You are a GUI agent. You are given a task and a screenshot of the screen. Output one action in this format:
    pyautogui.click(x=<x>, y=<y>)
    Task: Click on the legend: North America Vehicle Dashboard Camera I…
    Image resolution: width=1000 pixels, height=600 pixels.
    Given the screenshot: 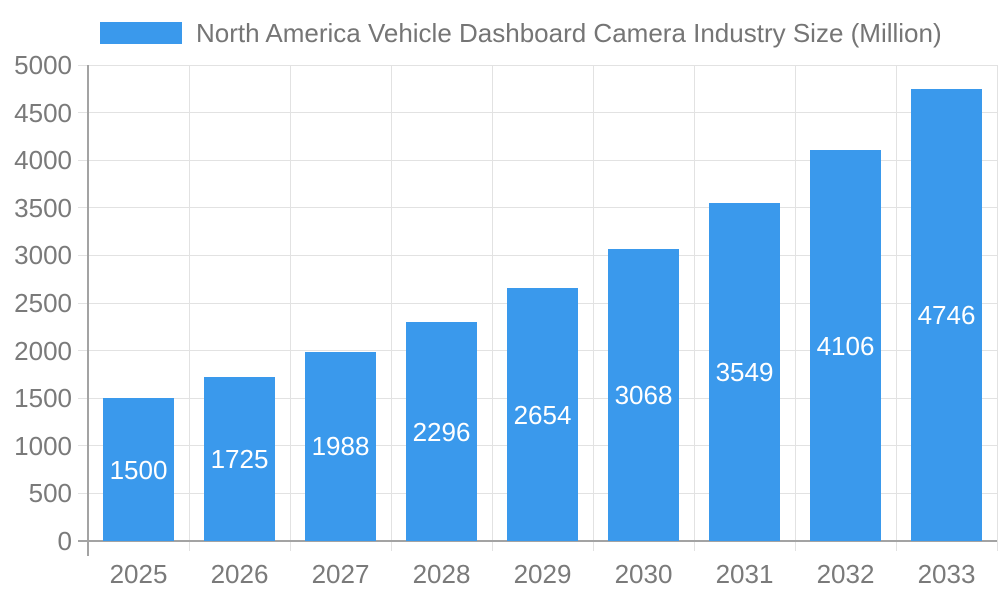 What is the action you would take?
    pyautogui.click(x=521, y=33)
    